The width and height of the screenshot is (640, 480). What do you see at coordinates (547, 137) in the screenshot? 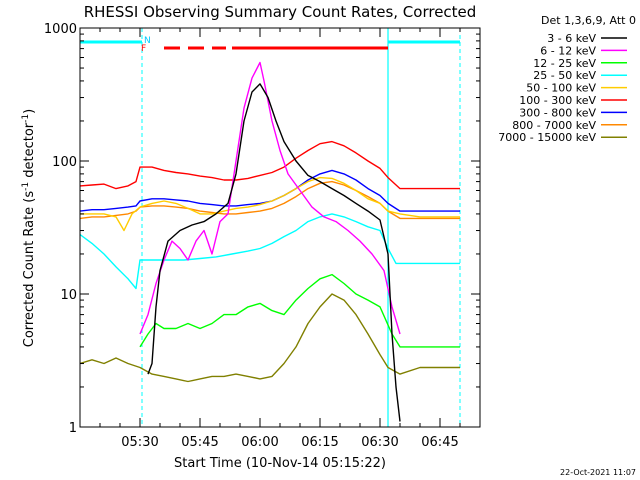
I see `legend-label: 7000 - 15000 keV` at bounding box center [547, 137].